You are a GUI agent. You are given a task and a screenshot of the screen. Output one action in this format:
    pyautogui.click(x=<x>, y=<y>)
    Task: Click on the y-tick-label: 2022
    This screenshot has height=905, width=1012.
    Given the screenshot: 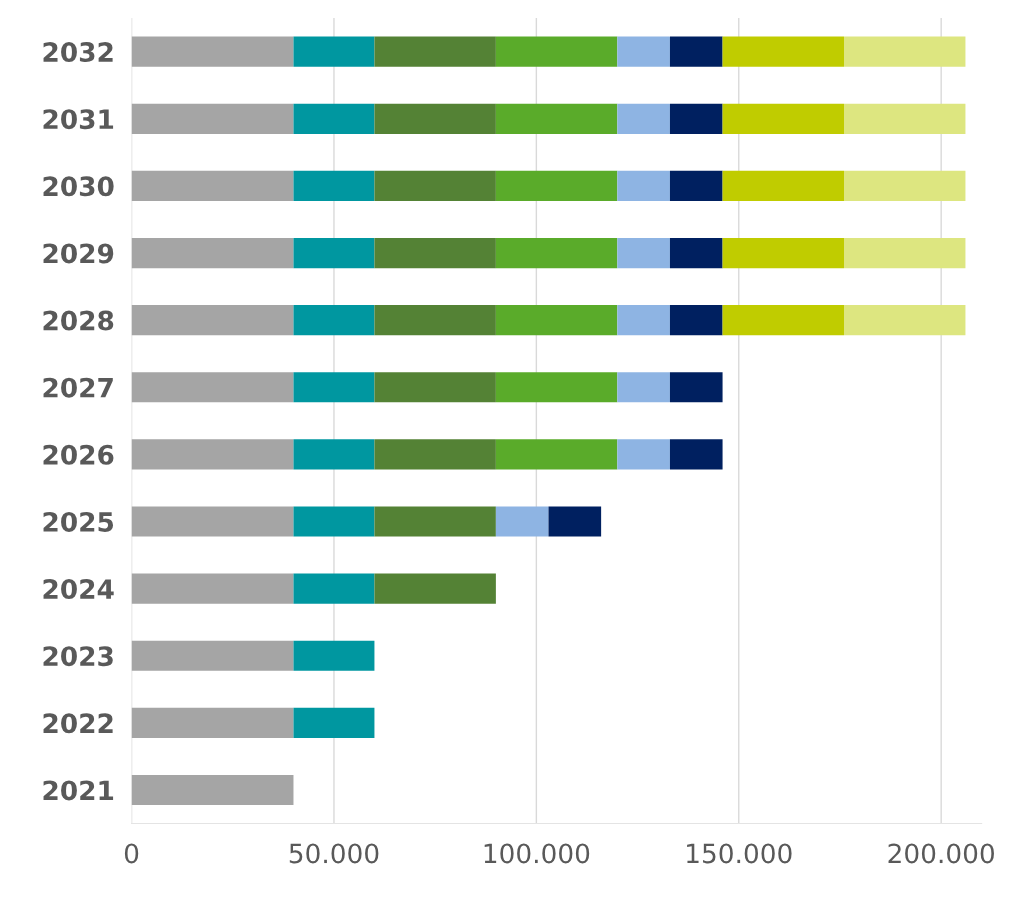 What is the action you would take?
    pyautogui.click(x=78, y=723)
    